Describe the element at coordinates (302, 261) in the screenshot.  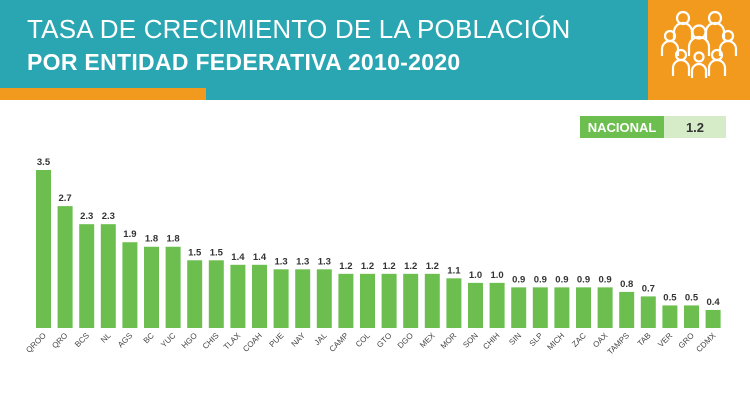
I see `data-label-nay: 1.3` at that location.